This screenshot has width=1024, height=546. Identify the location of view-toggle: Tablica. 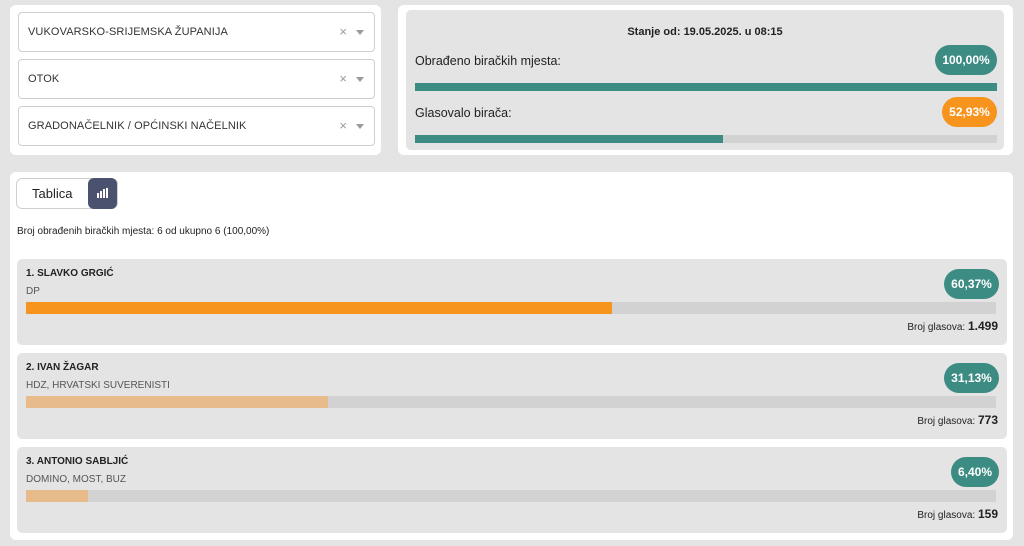
(67, 193).